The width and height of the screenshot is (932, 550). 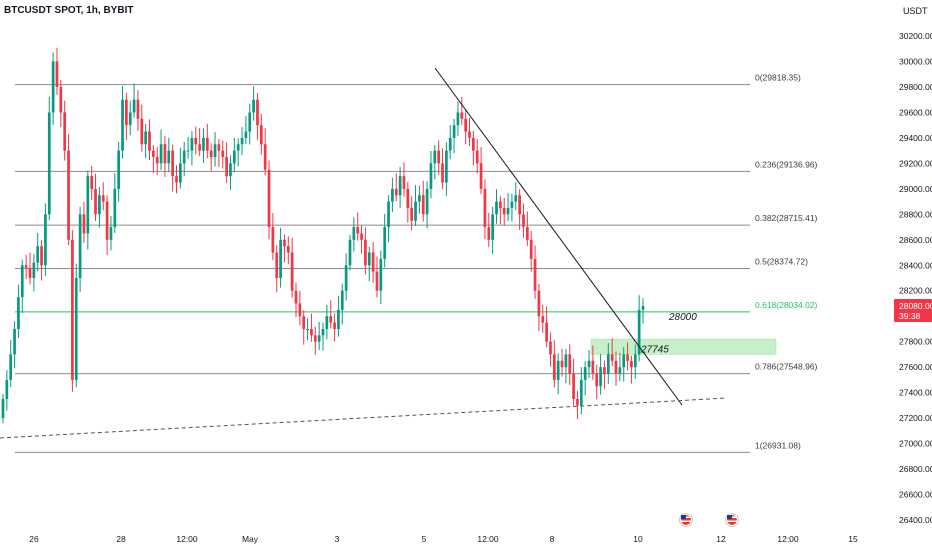 What do you see at coordinates (443, 539) in the screenshot?
I see `time-axis: 26 28 12:00 May 3 5 12:00 8 10 12 12:00 15` at bounding box center [443, 539].